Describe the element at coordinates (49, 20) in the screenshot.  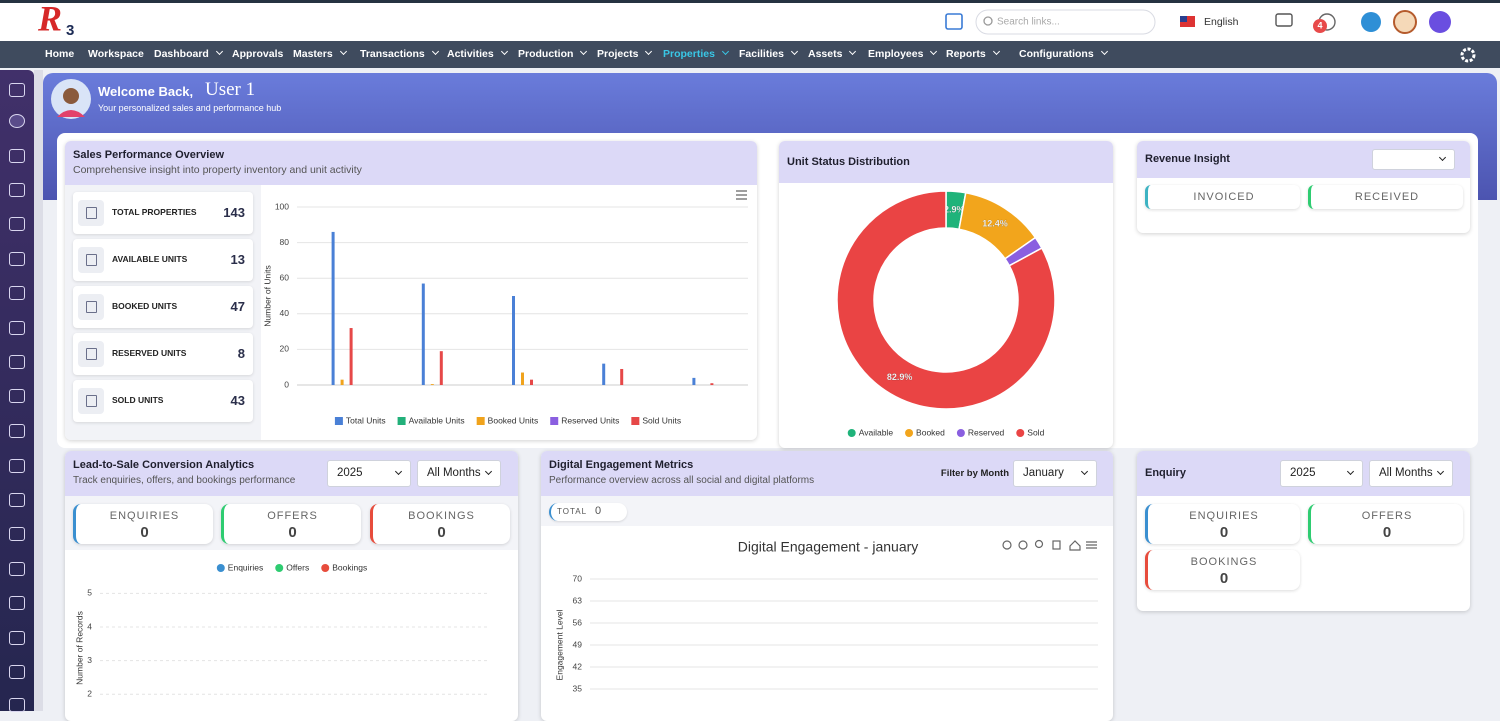
I see `logo-letter: R` at that location.